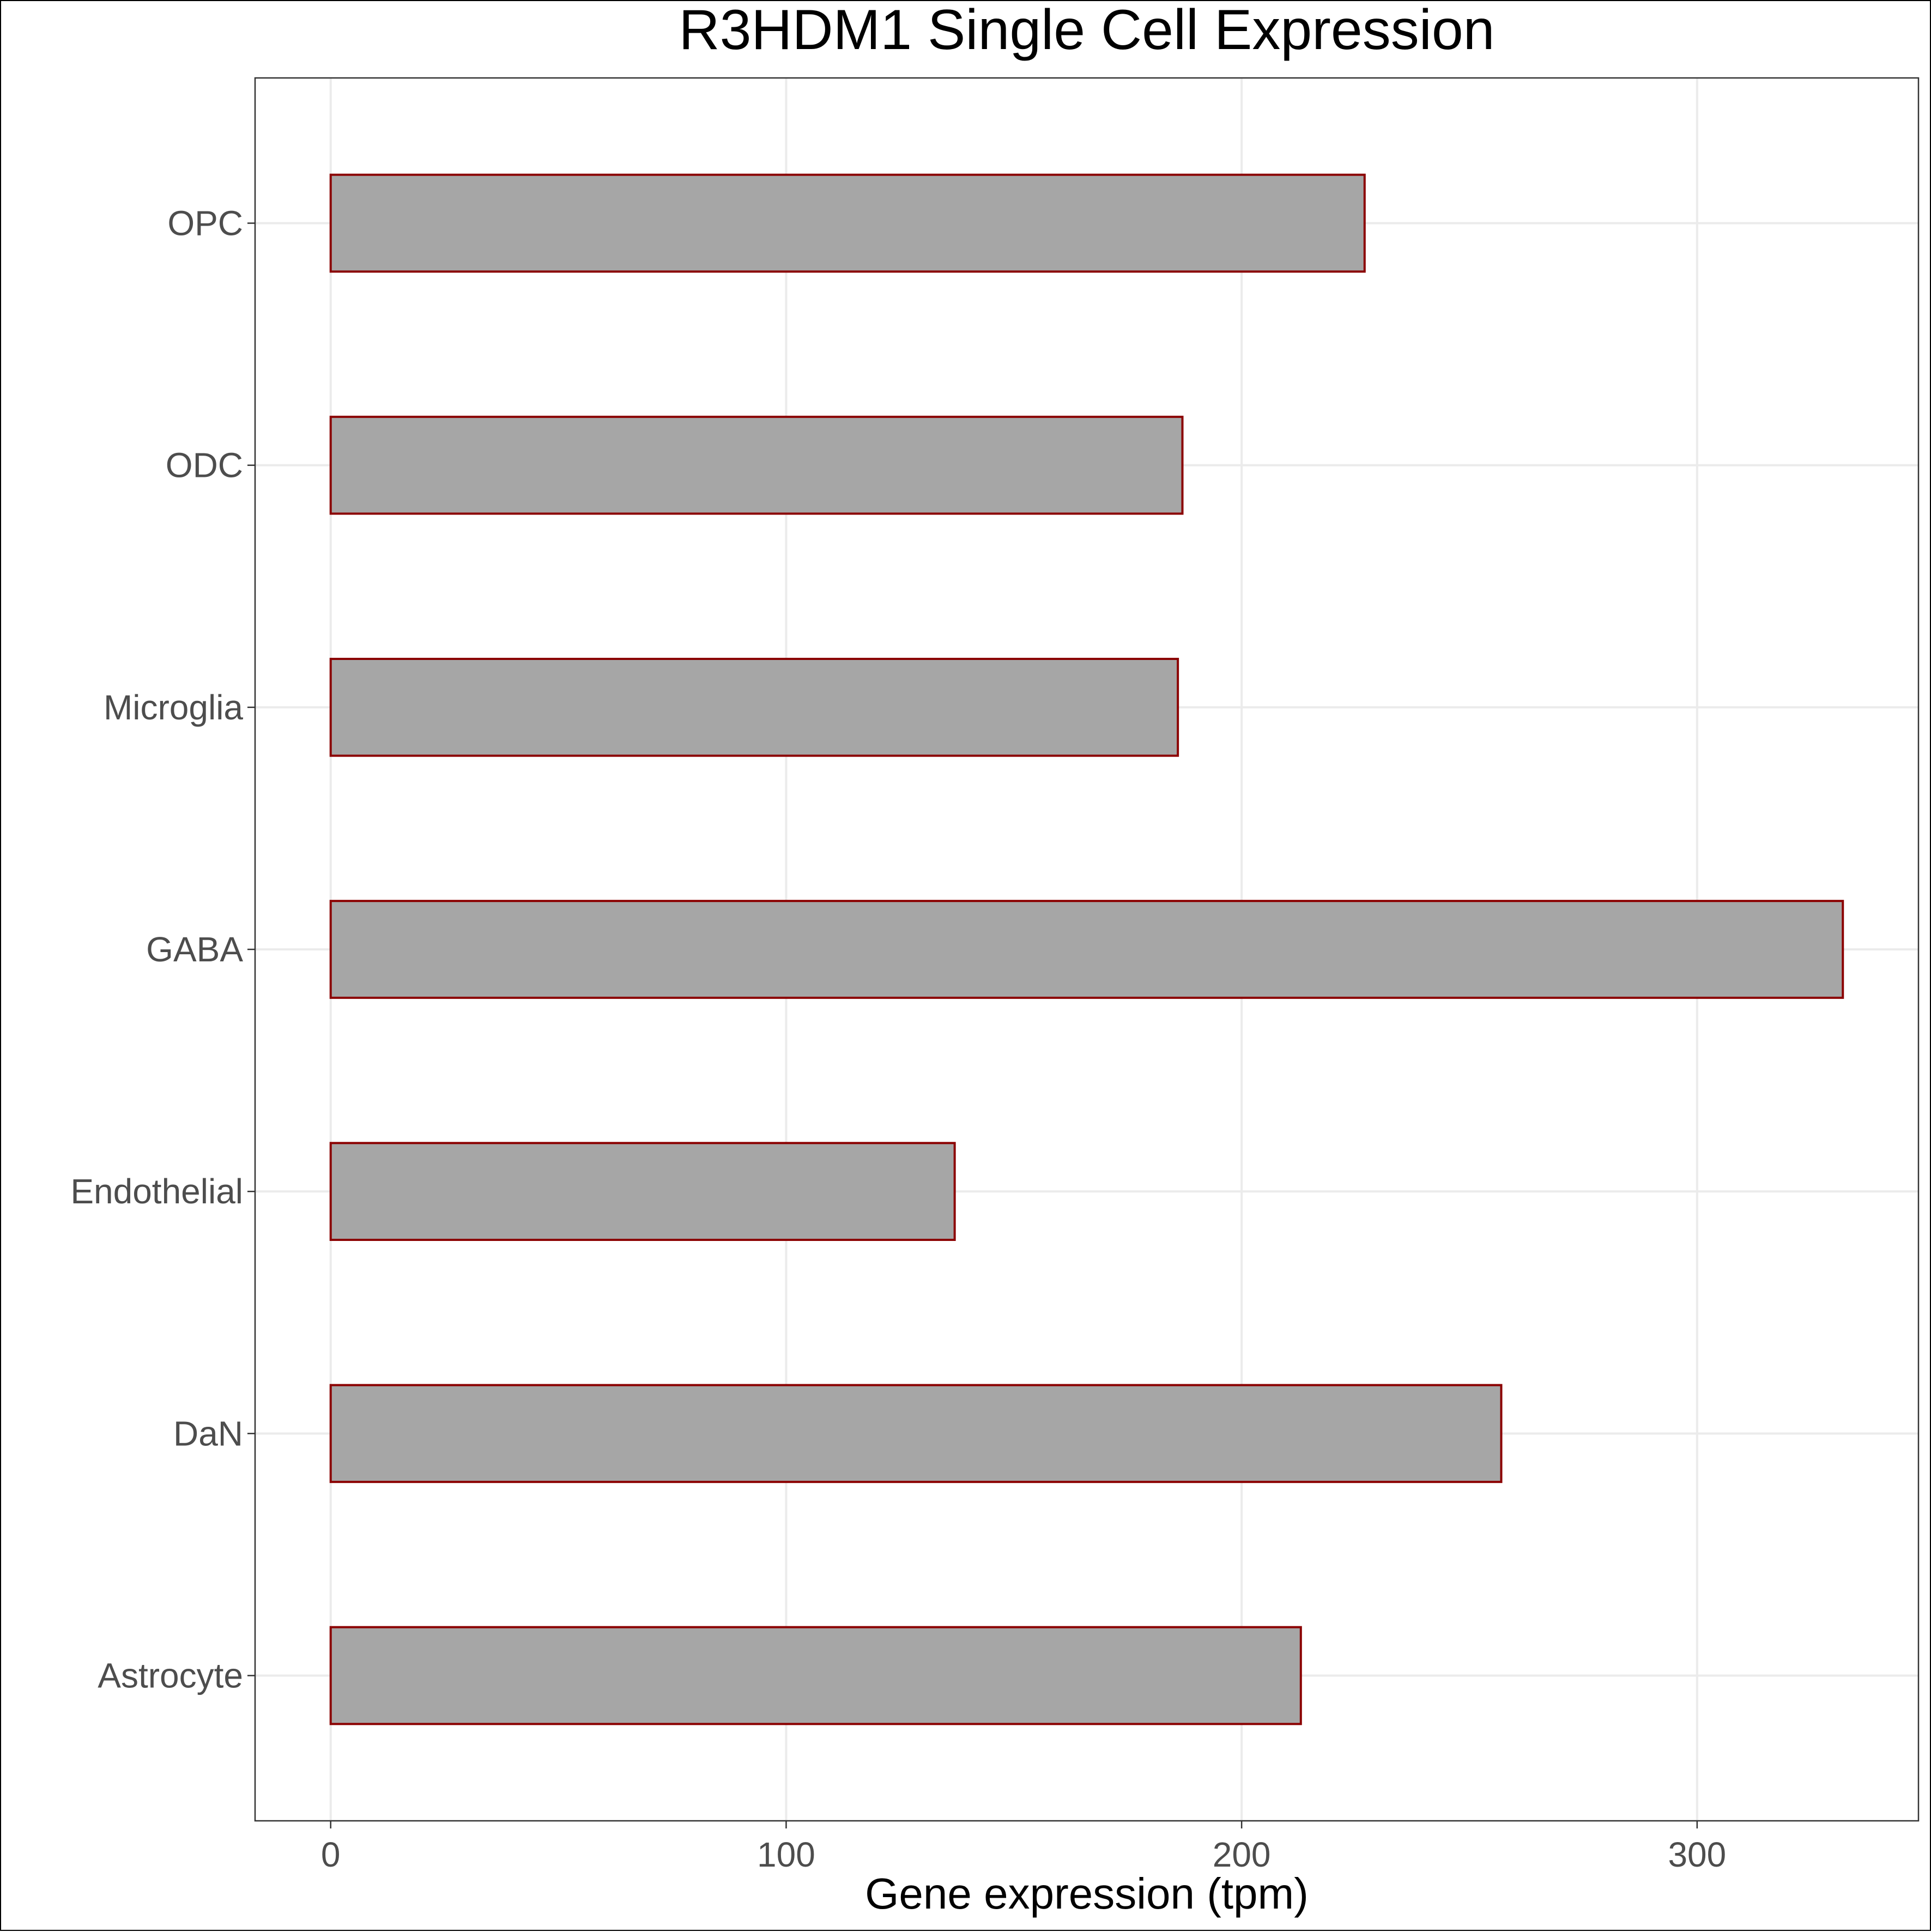 This screenshot has height=1932, width=1931. Describe the element at coordinates (331, 1854) in the screenshot. I see `x-tick-label: 0` at that location.